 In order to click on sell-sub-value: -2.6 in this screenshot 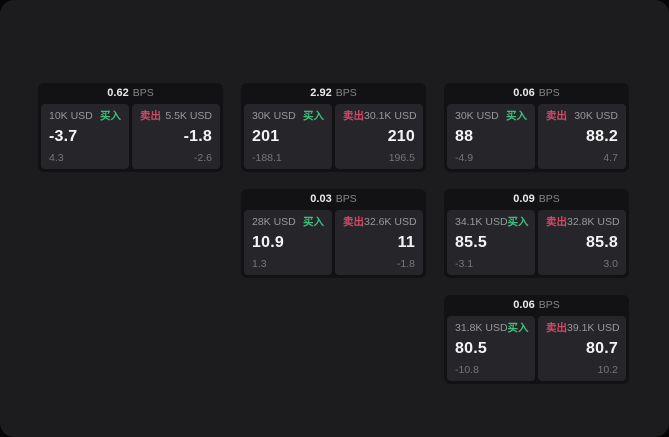, I will do `click(202, 157)`.